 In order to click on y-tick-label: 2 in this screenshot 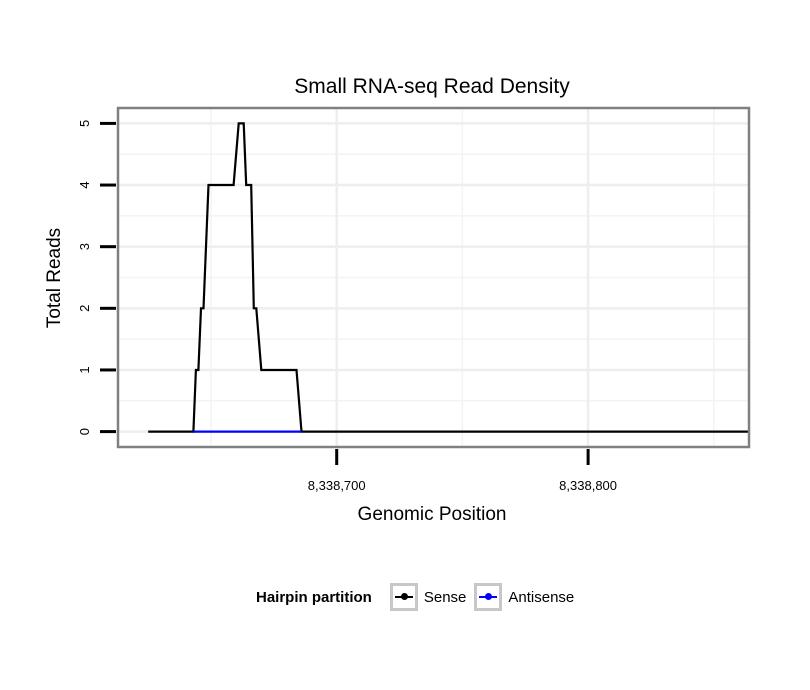, I will do `click(84, 308)`.